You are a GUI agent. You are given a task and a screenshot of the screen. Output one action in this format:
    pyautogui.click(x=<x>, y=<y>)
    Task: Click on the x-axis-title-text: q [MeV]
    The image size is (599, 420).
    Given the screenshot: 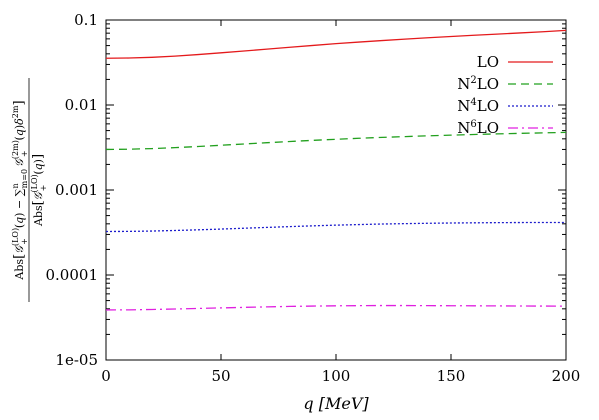 What is the action you would take?
    pyautogui.click(x=336, y=403)
    